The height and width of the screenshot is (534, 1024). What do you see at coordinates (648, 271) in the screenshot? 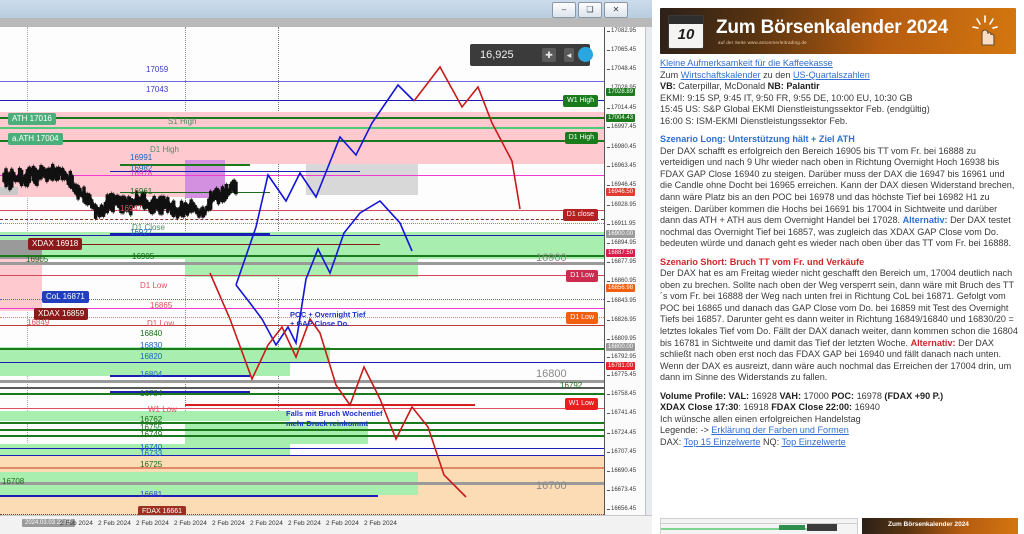
I see `vertical-scrollbar` at bounding box center [648, 271].